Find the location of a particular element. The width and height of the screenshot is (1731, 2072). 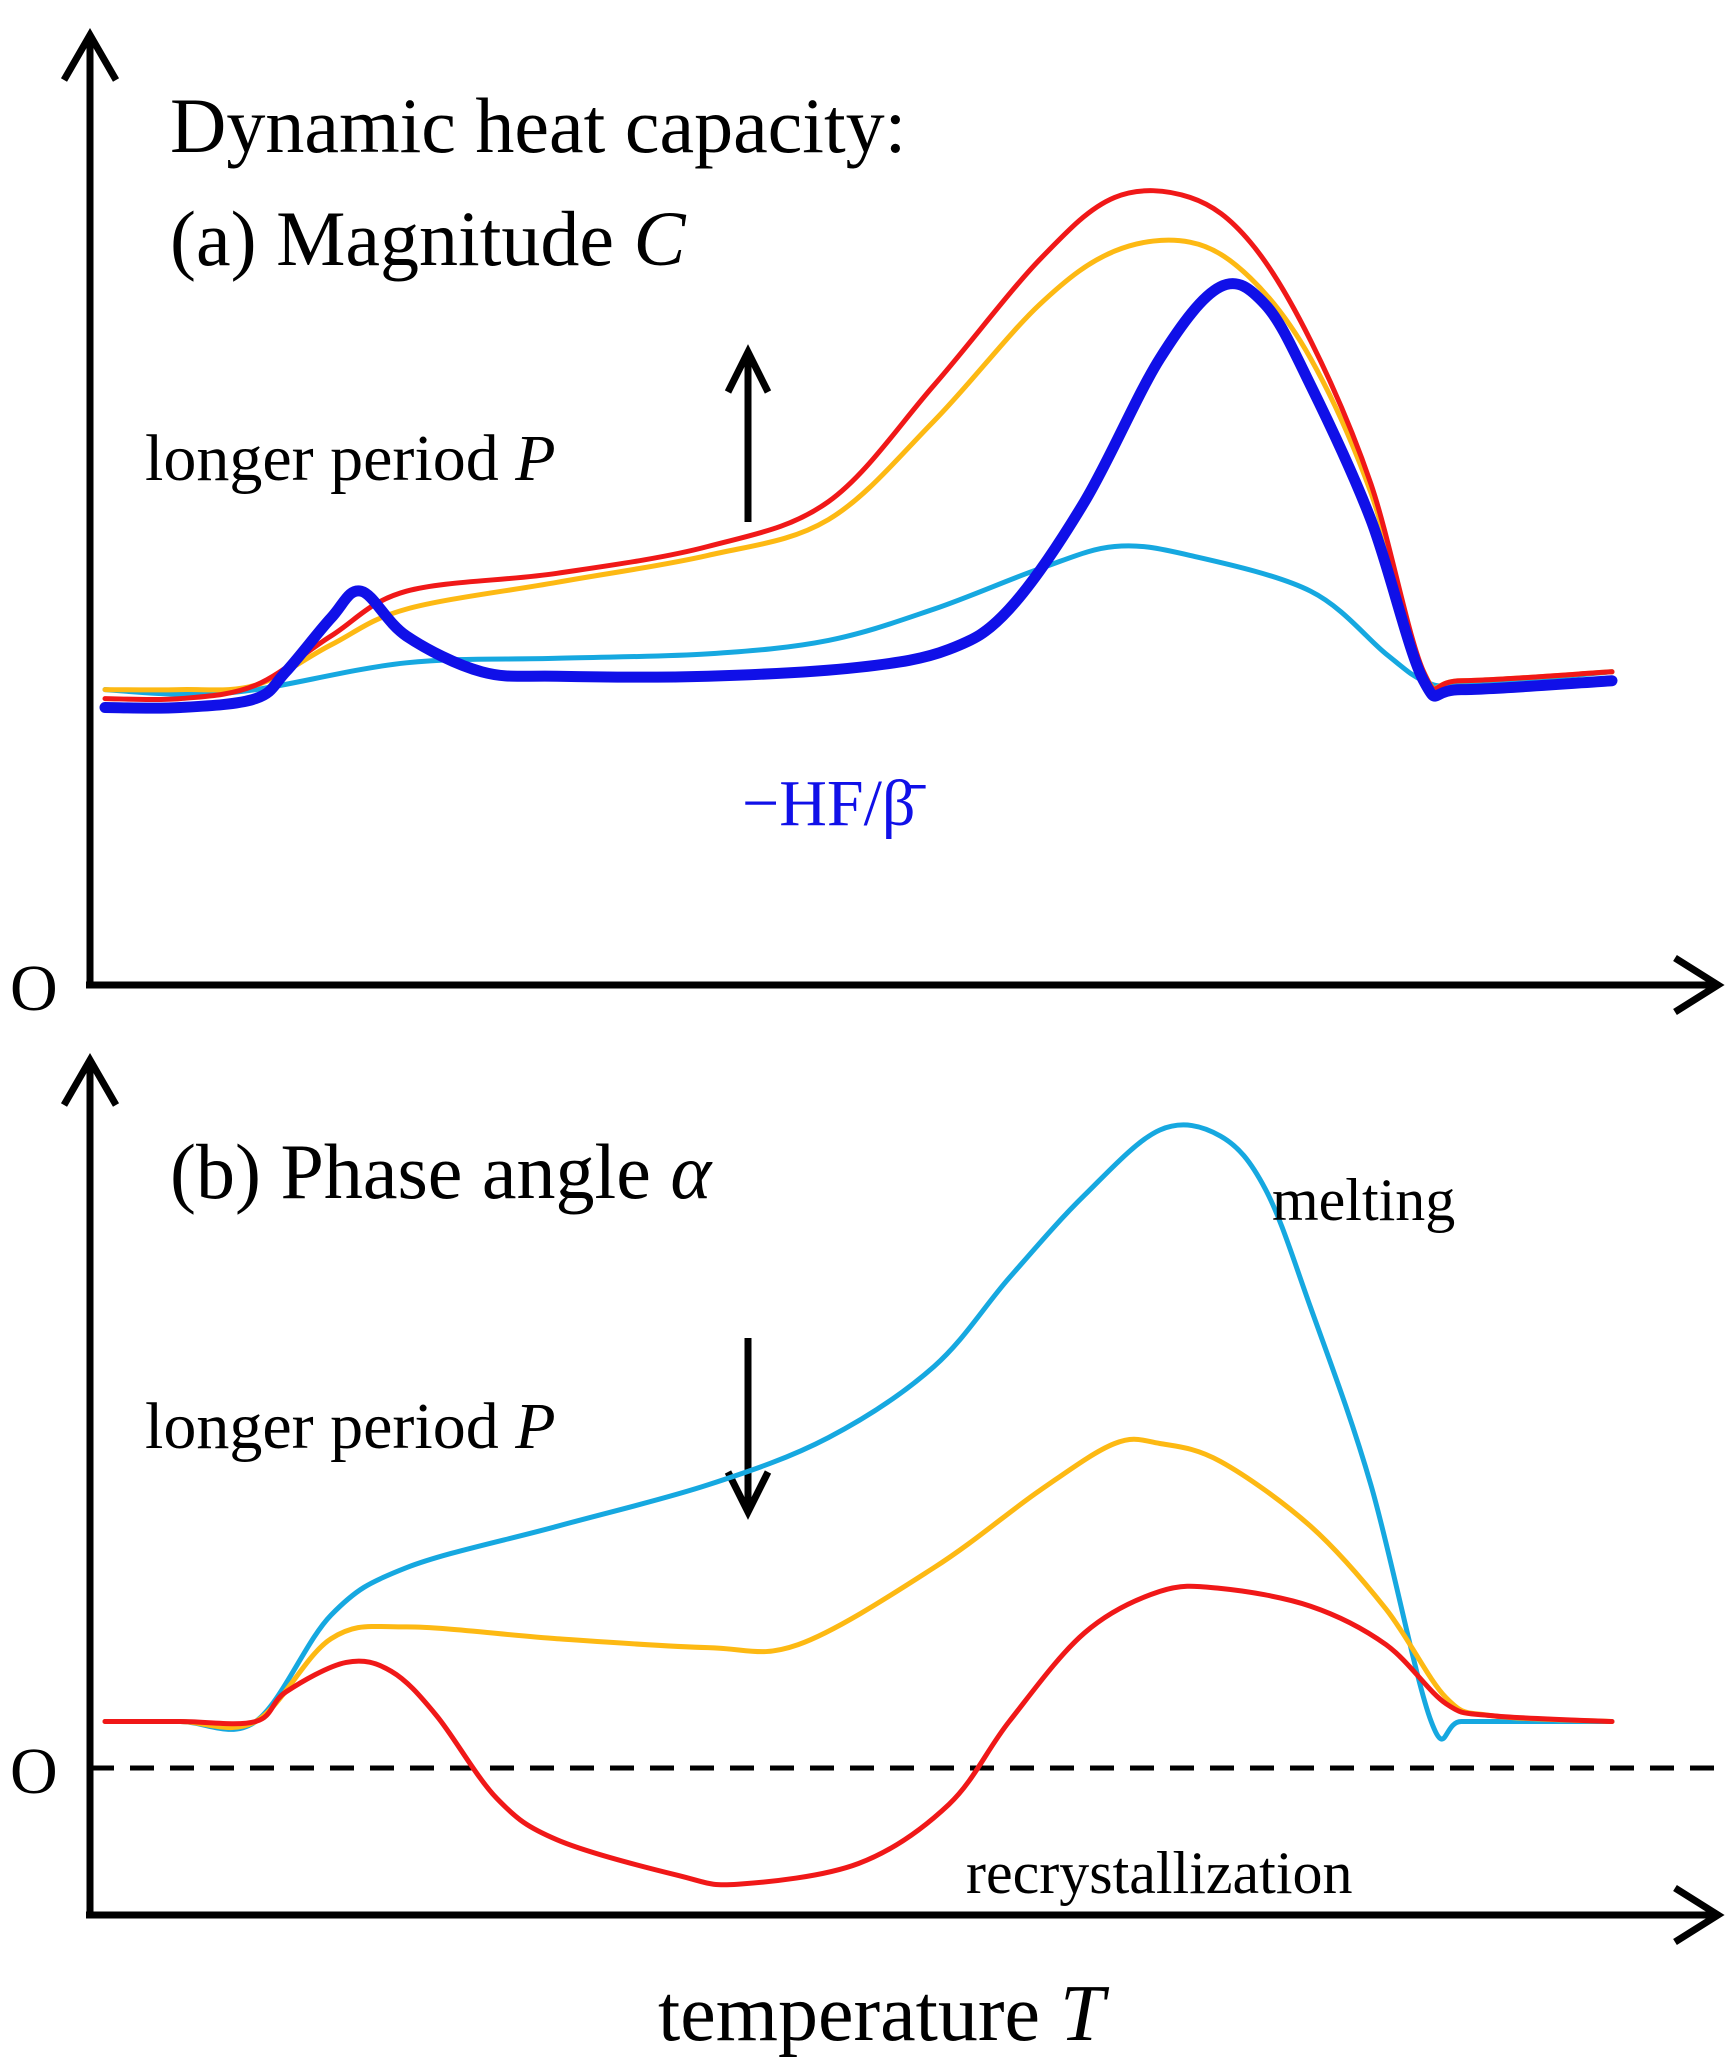

panel-b-series-red is located at coordinates (858, 1735).